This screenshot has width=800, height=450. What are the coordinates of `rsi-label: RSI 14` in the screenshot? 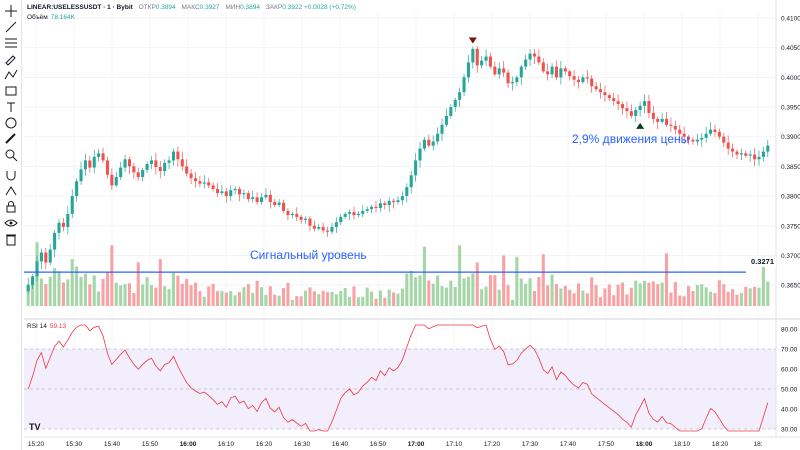 It's located at (37, 326).